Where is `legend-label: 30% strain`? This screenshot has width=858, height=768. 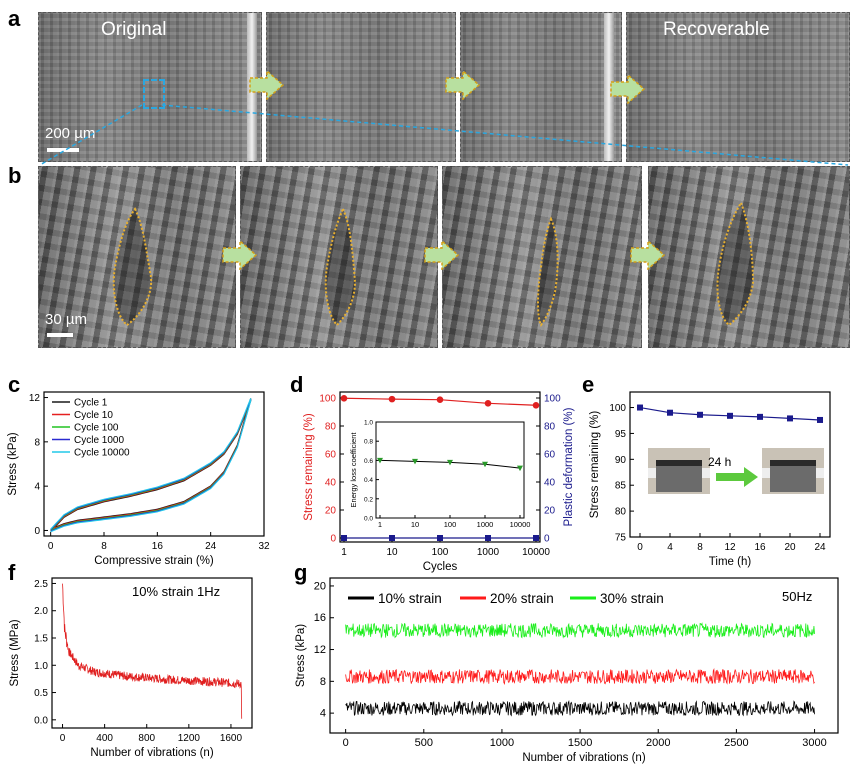 legend-label: 30% strain is located at coordinates (632, 598).